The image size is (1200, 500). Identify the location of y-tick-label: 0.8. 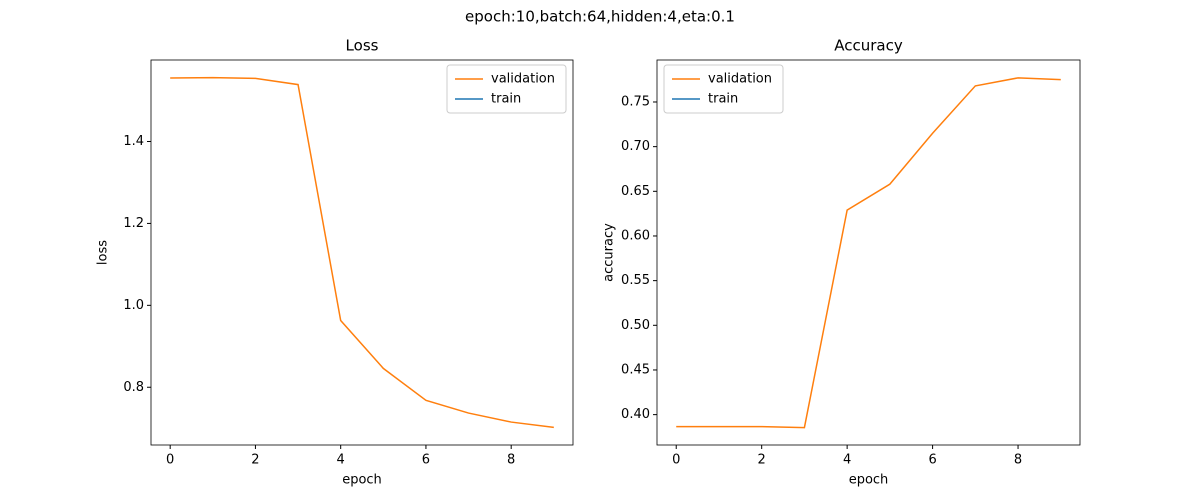
(133, 387).